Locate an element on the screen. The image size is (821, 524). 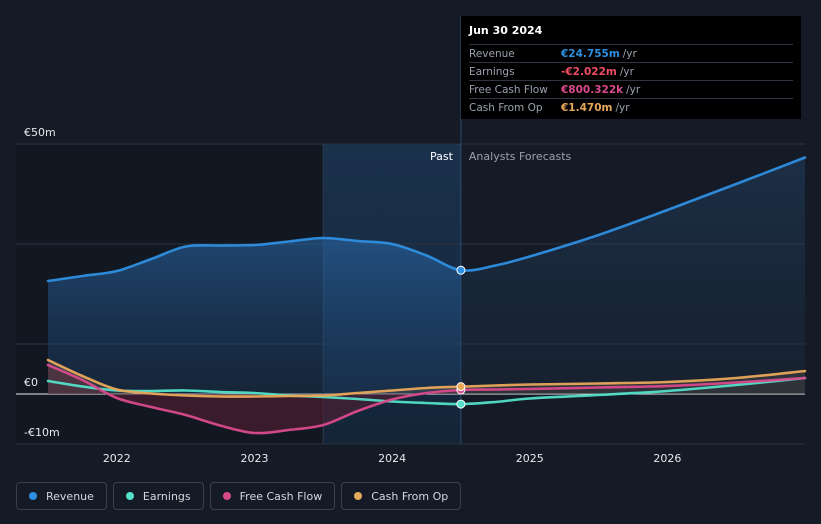
tooltip-row-revenue: Revenue €24.755m /yr is located at coordinates (631, 53).